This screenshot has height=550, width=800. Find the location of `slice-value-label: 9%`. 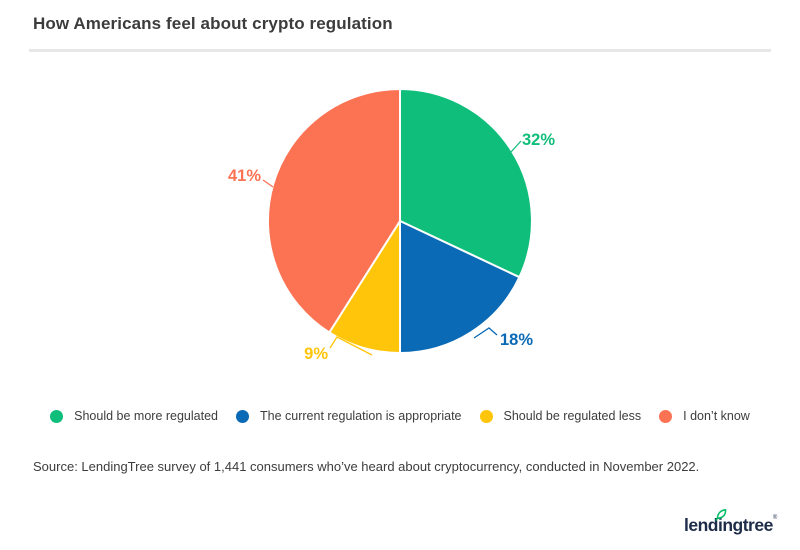

slice-value-label: 9% is located at coordinates (316, 354).